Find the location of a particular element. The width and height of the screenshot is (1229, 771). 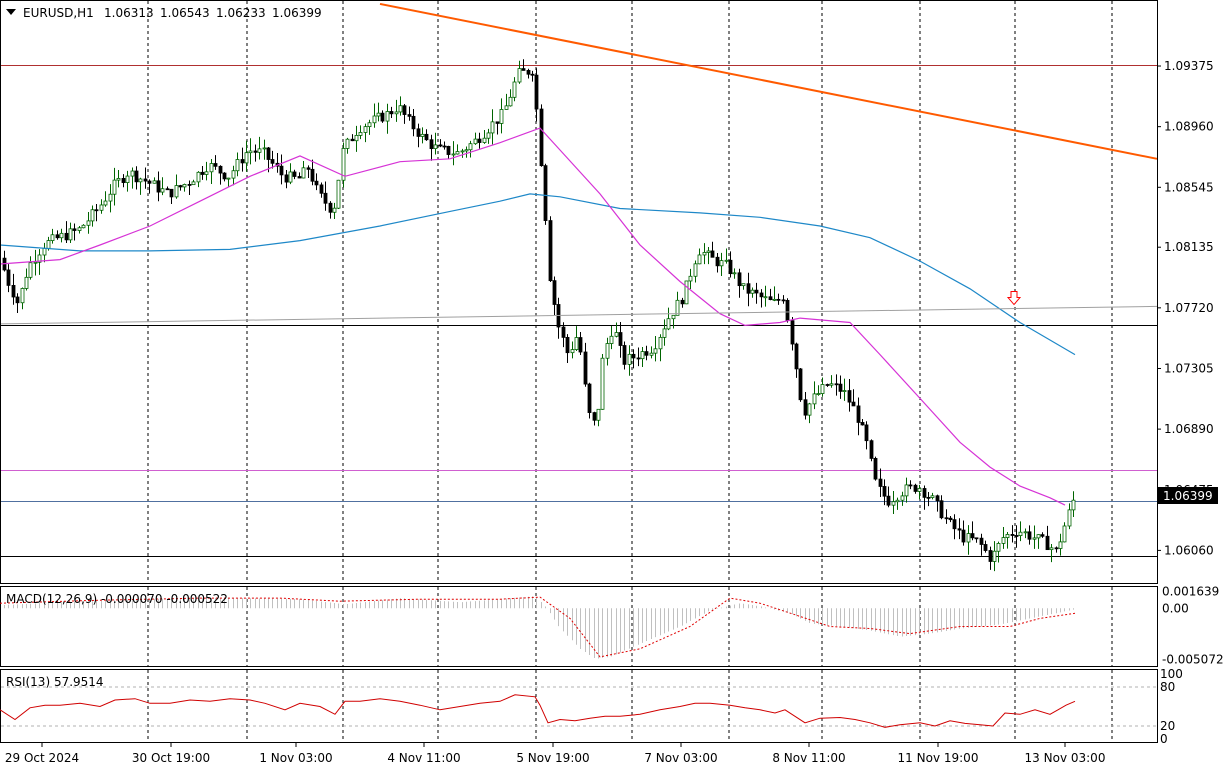

macd-panel: MACD(12,26,9) -0.000070 -0.000522 is located at coordinates (538, 625).